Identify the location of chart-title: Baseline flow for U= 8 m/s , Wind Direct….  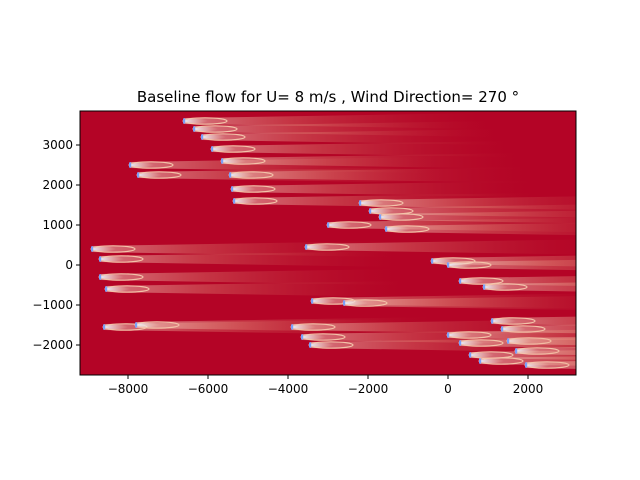
(328, 97).